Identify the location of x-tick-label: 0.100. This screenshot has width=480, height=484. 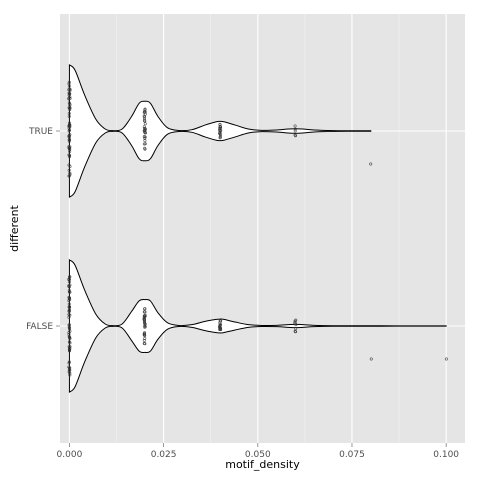
(446, 455).